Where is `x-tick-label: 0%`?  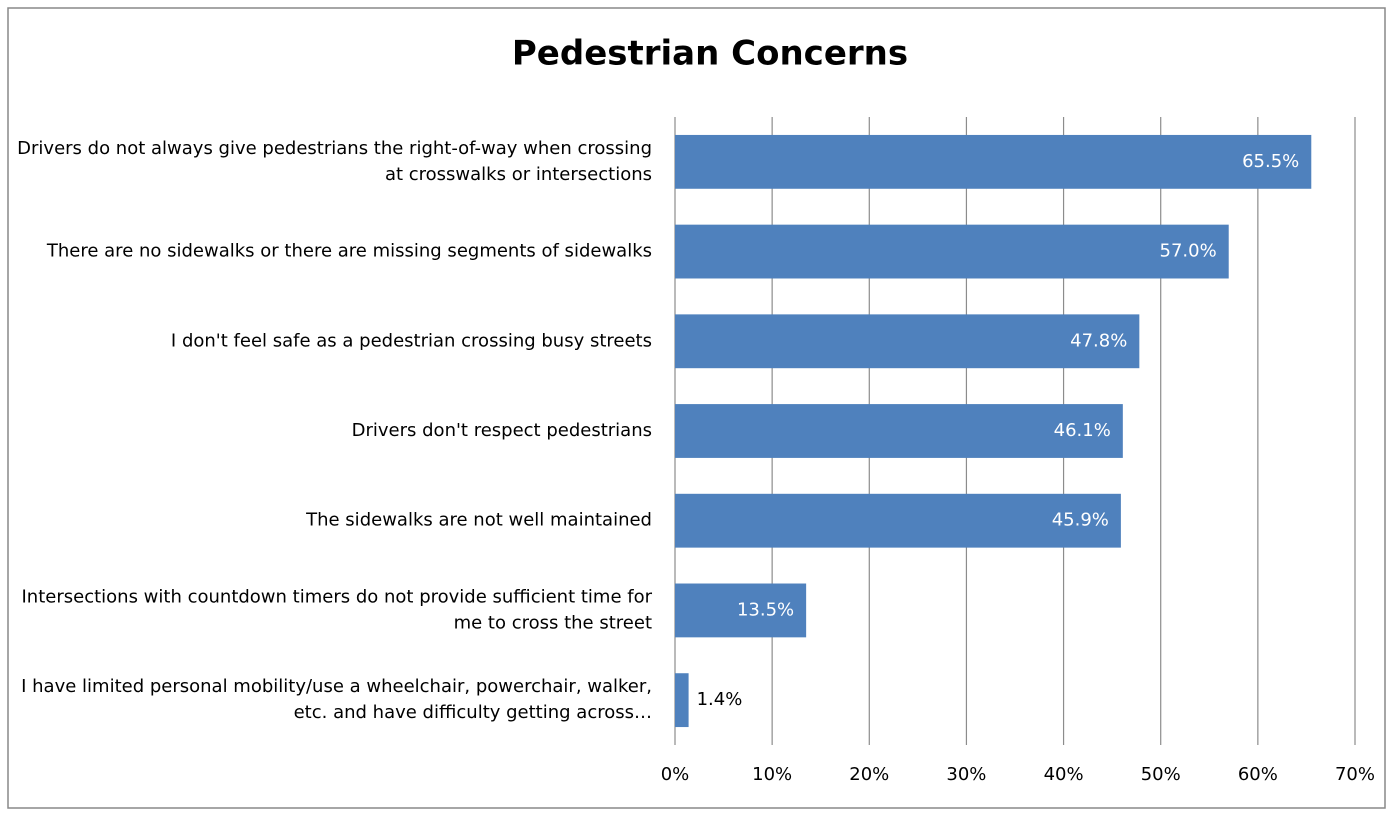 x-tick-label: 0% is located at coordinates (675, 774).